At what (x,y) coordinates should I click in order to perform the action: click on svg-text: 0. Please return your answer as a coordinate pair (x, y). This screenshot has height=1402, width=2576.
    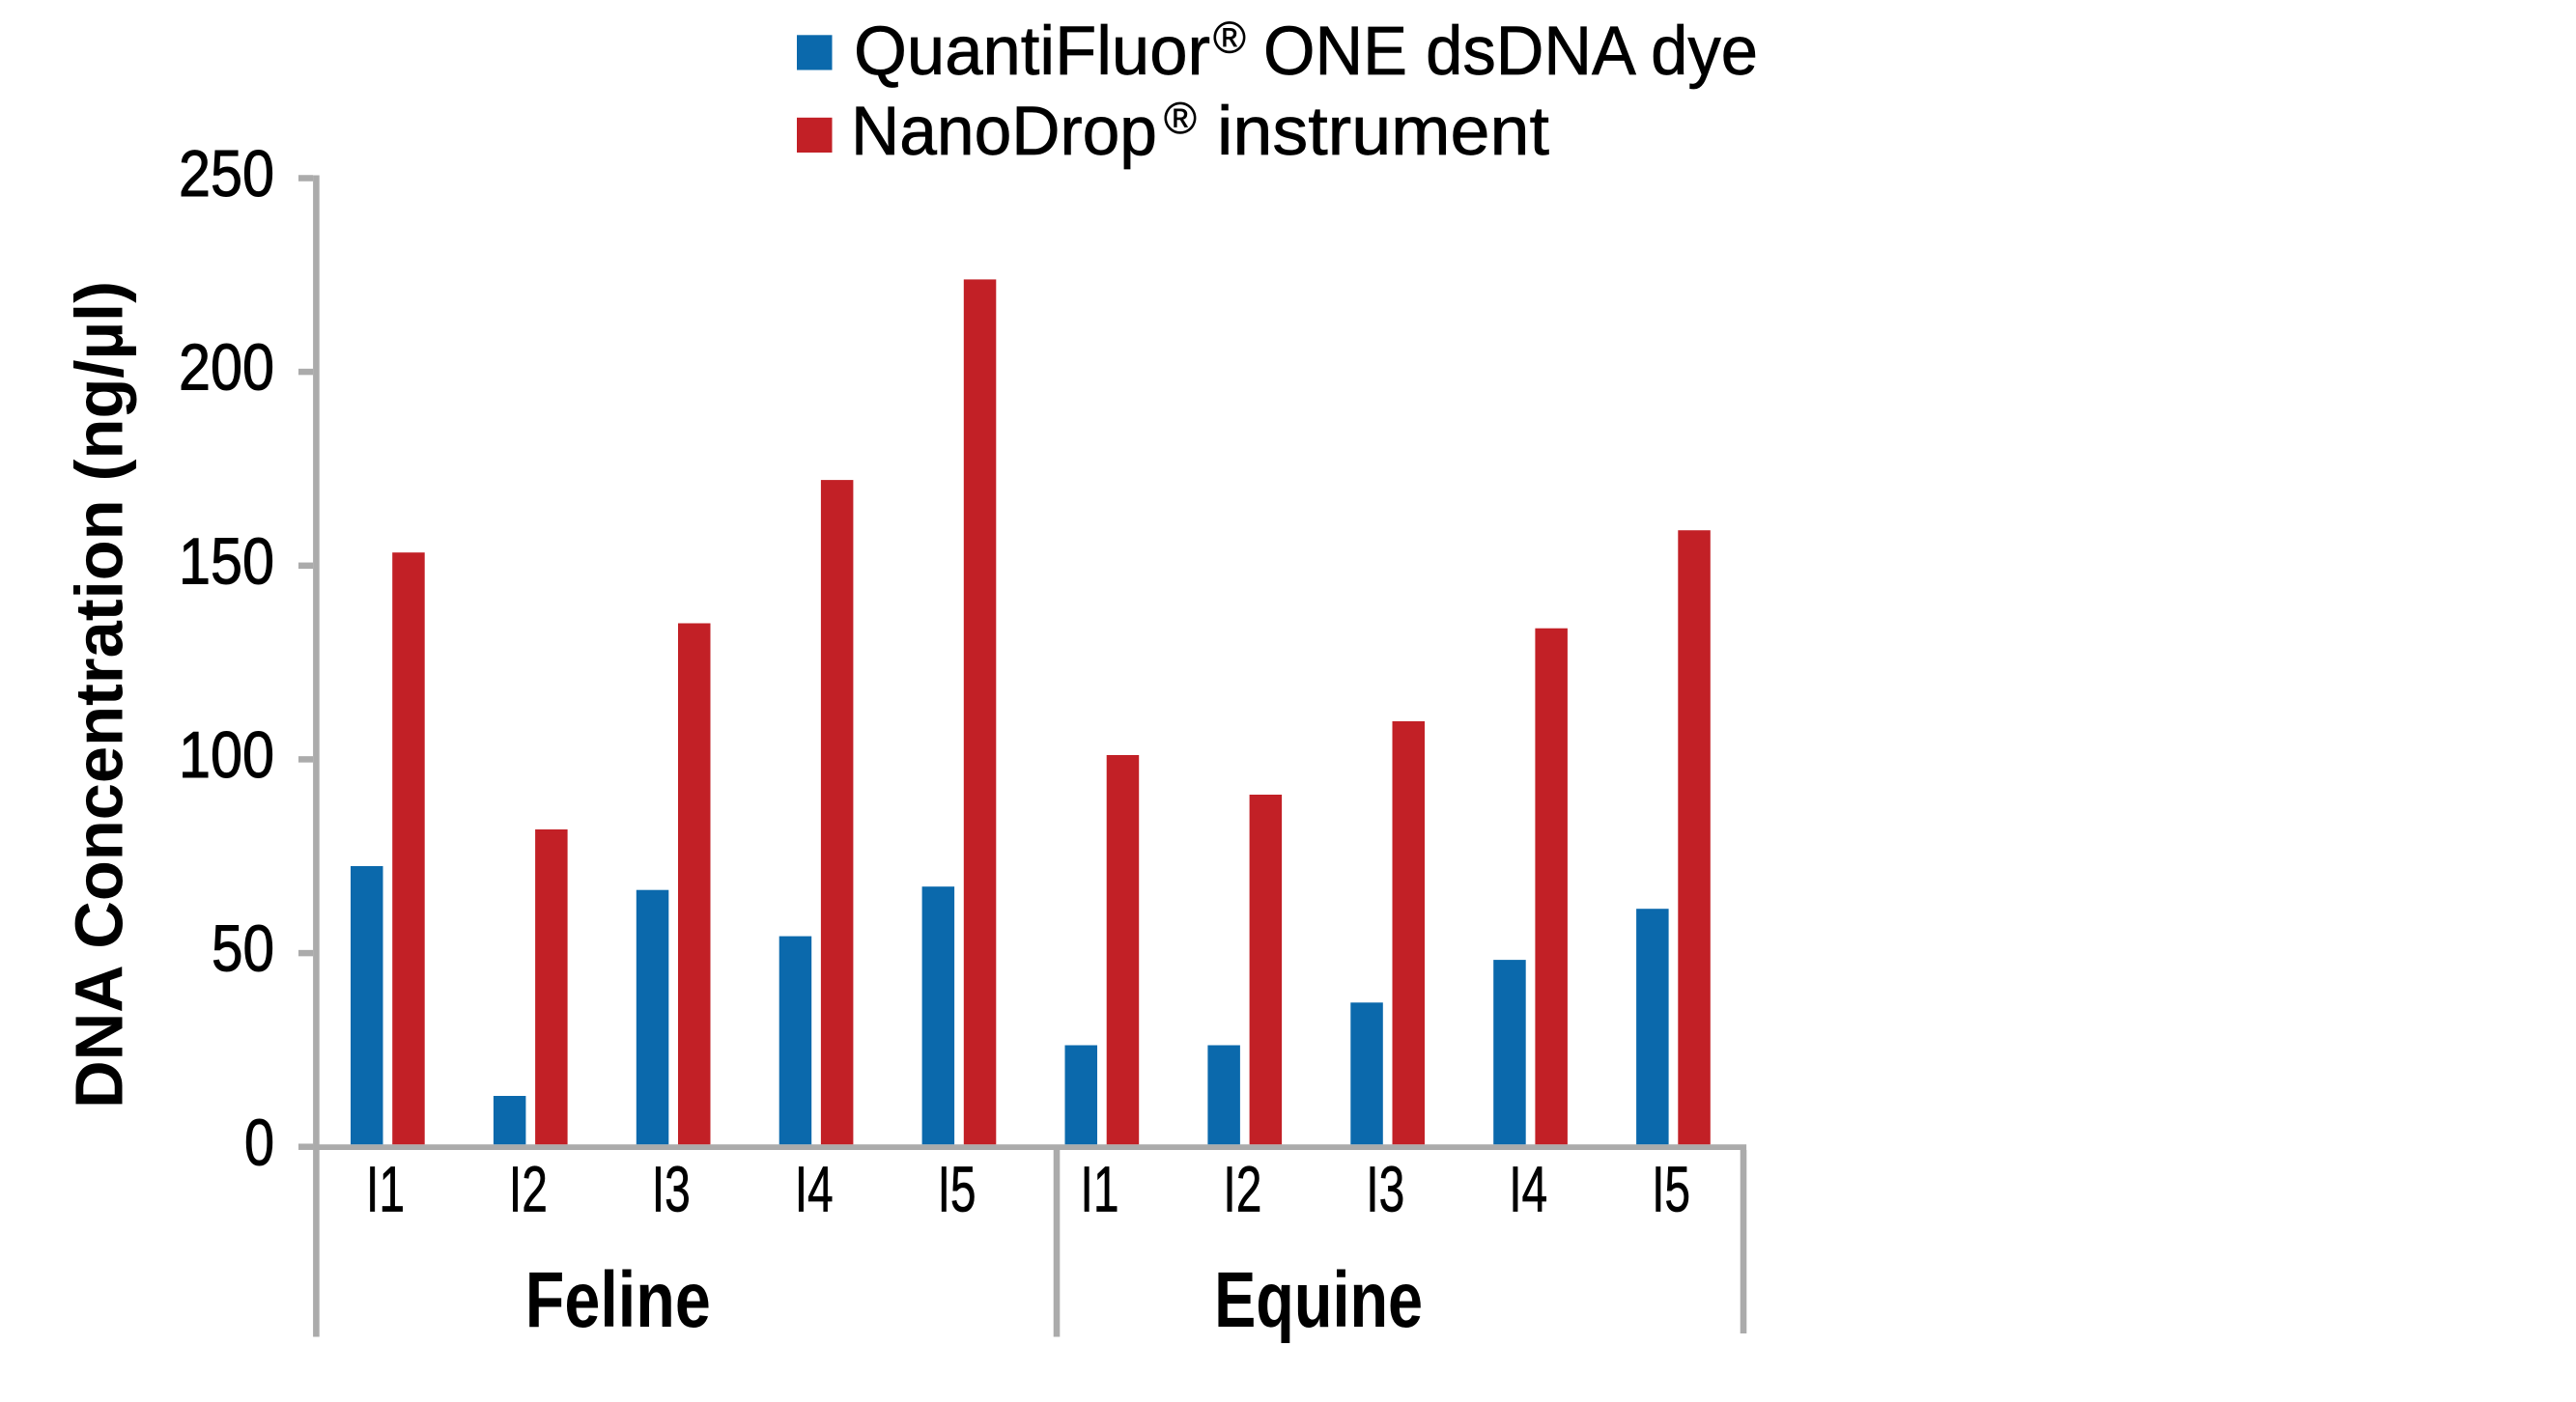
    Looking at the image, I should click on (259, 1142).